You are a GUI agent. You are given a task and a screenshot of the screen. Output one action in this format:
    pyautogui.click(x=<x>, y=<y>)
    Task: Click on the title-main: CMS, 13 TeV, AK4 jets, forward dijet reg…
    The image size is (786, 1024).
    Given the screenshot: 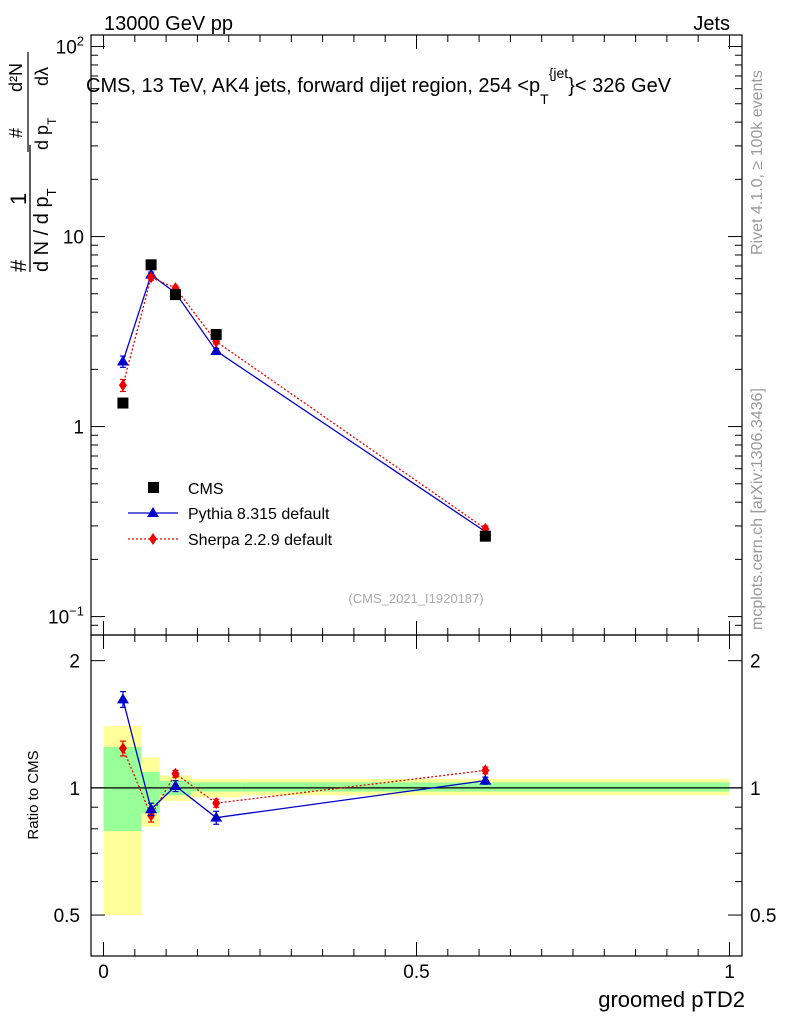 What is the action you would take?
    pyautogui.click(x=313, y=86)
    